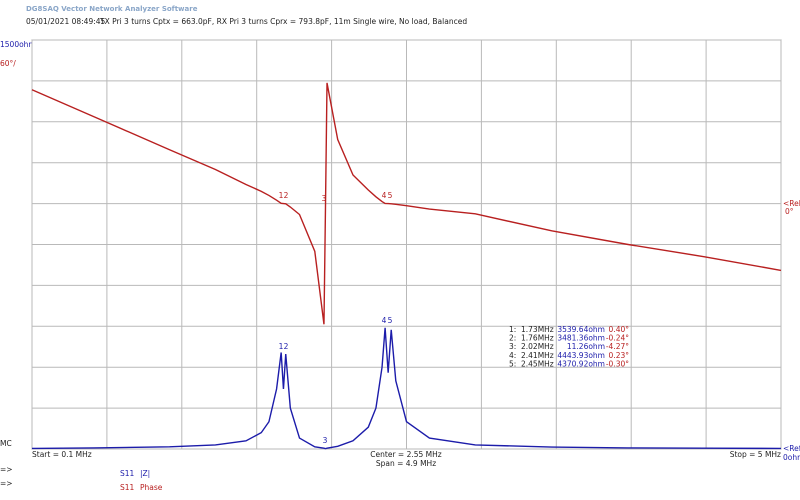  I want to click on y-scale: 1500ohm/, so click(19, 44).